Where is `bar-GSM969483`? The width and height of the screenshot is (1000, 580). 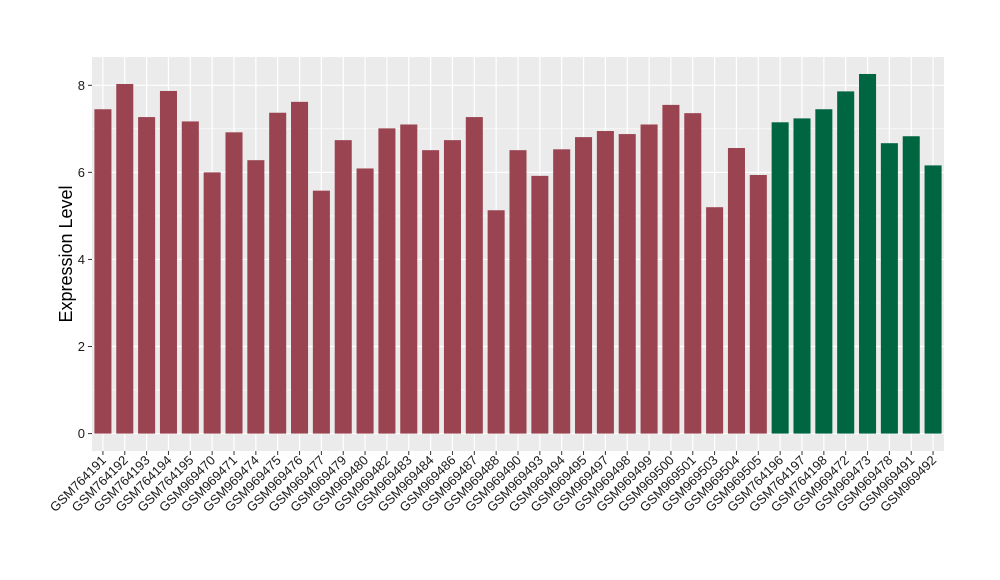 bar-GSM969483 is located at coordinates (409, 279).